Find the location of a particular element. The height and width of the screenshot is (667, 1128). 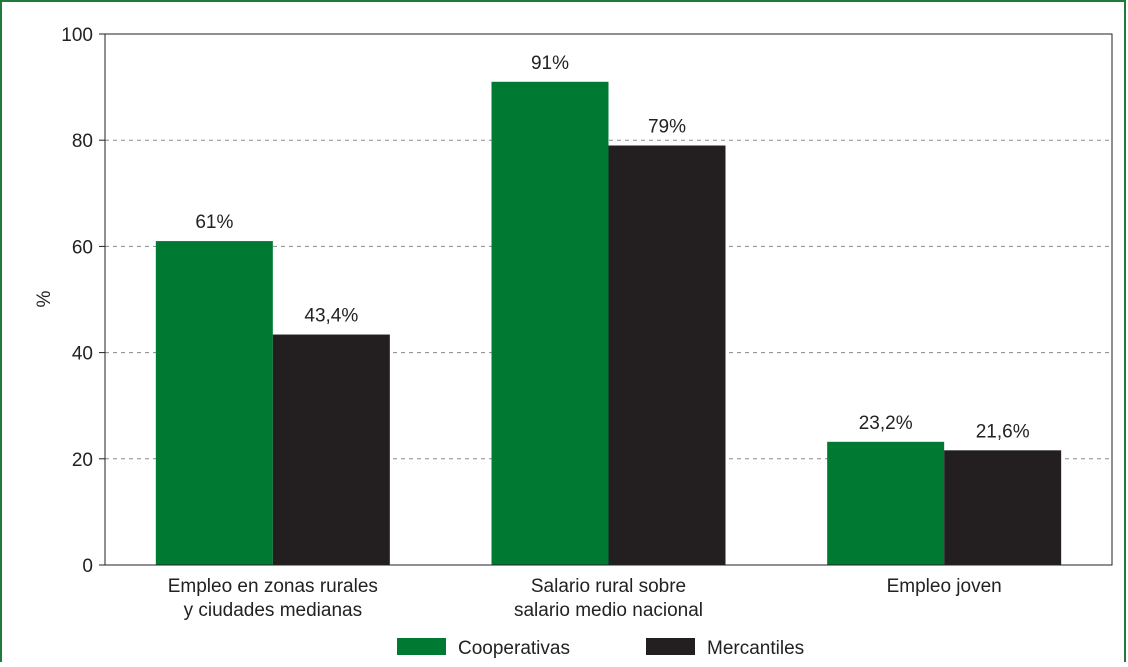

y-axis-ticks: 0 20 40 60 80 100 is located at coordinates (83, 301).